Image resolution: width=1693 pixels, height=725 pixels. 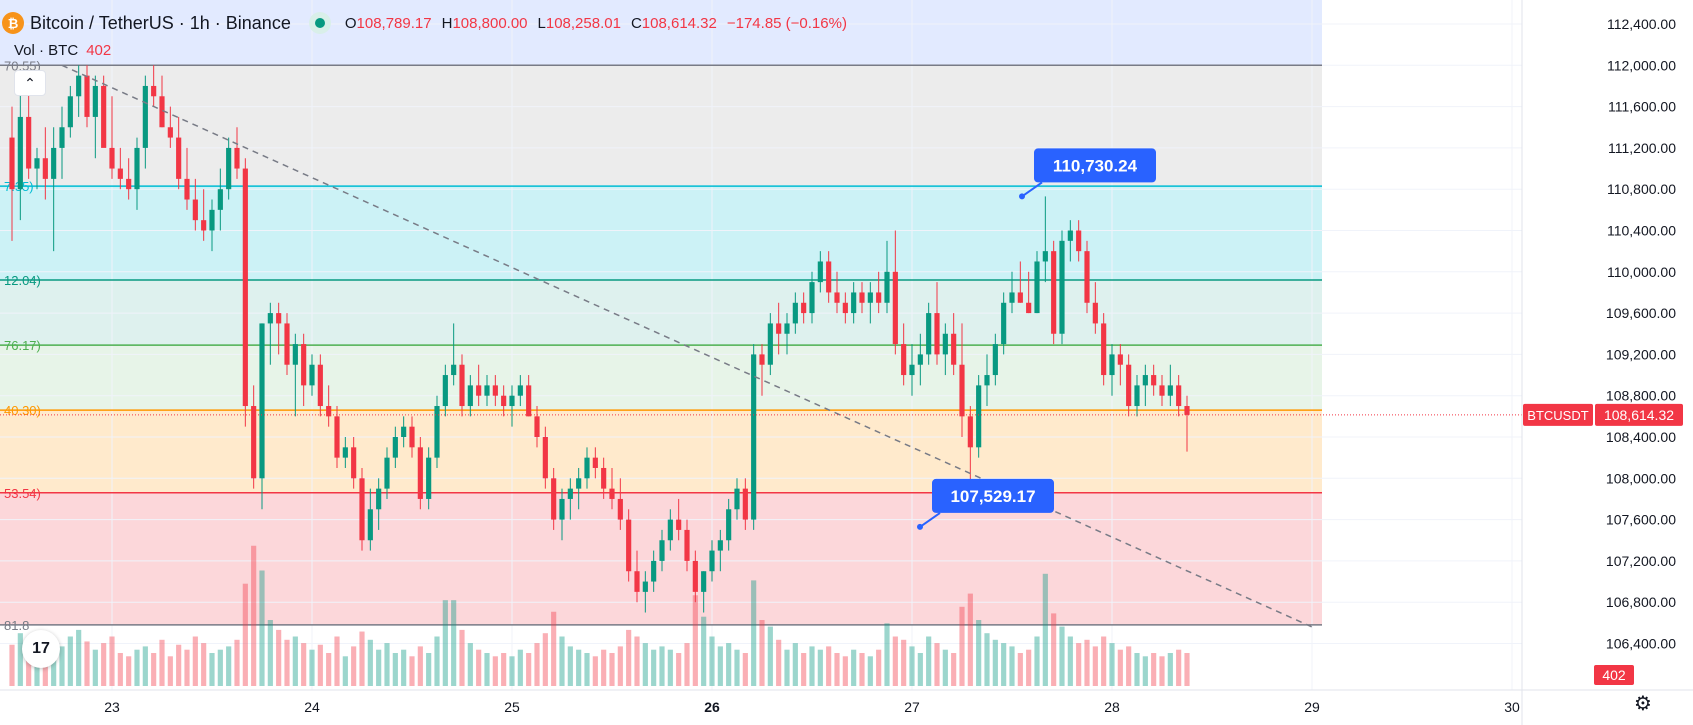 I want to click on fib-level-label: 76.17), so click(x=22, y=345).